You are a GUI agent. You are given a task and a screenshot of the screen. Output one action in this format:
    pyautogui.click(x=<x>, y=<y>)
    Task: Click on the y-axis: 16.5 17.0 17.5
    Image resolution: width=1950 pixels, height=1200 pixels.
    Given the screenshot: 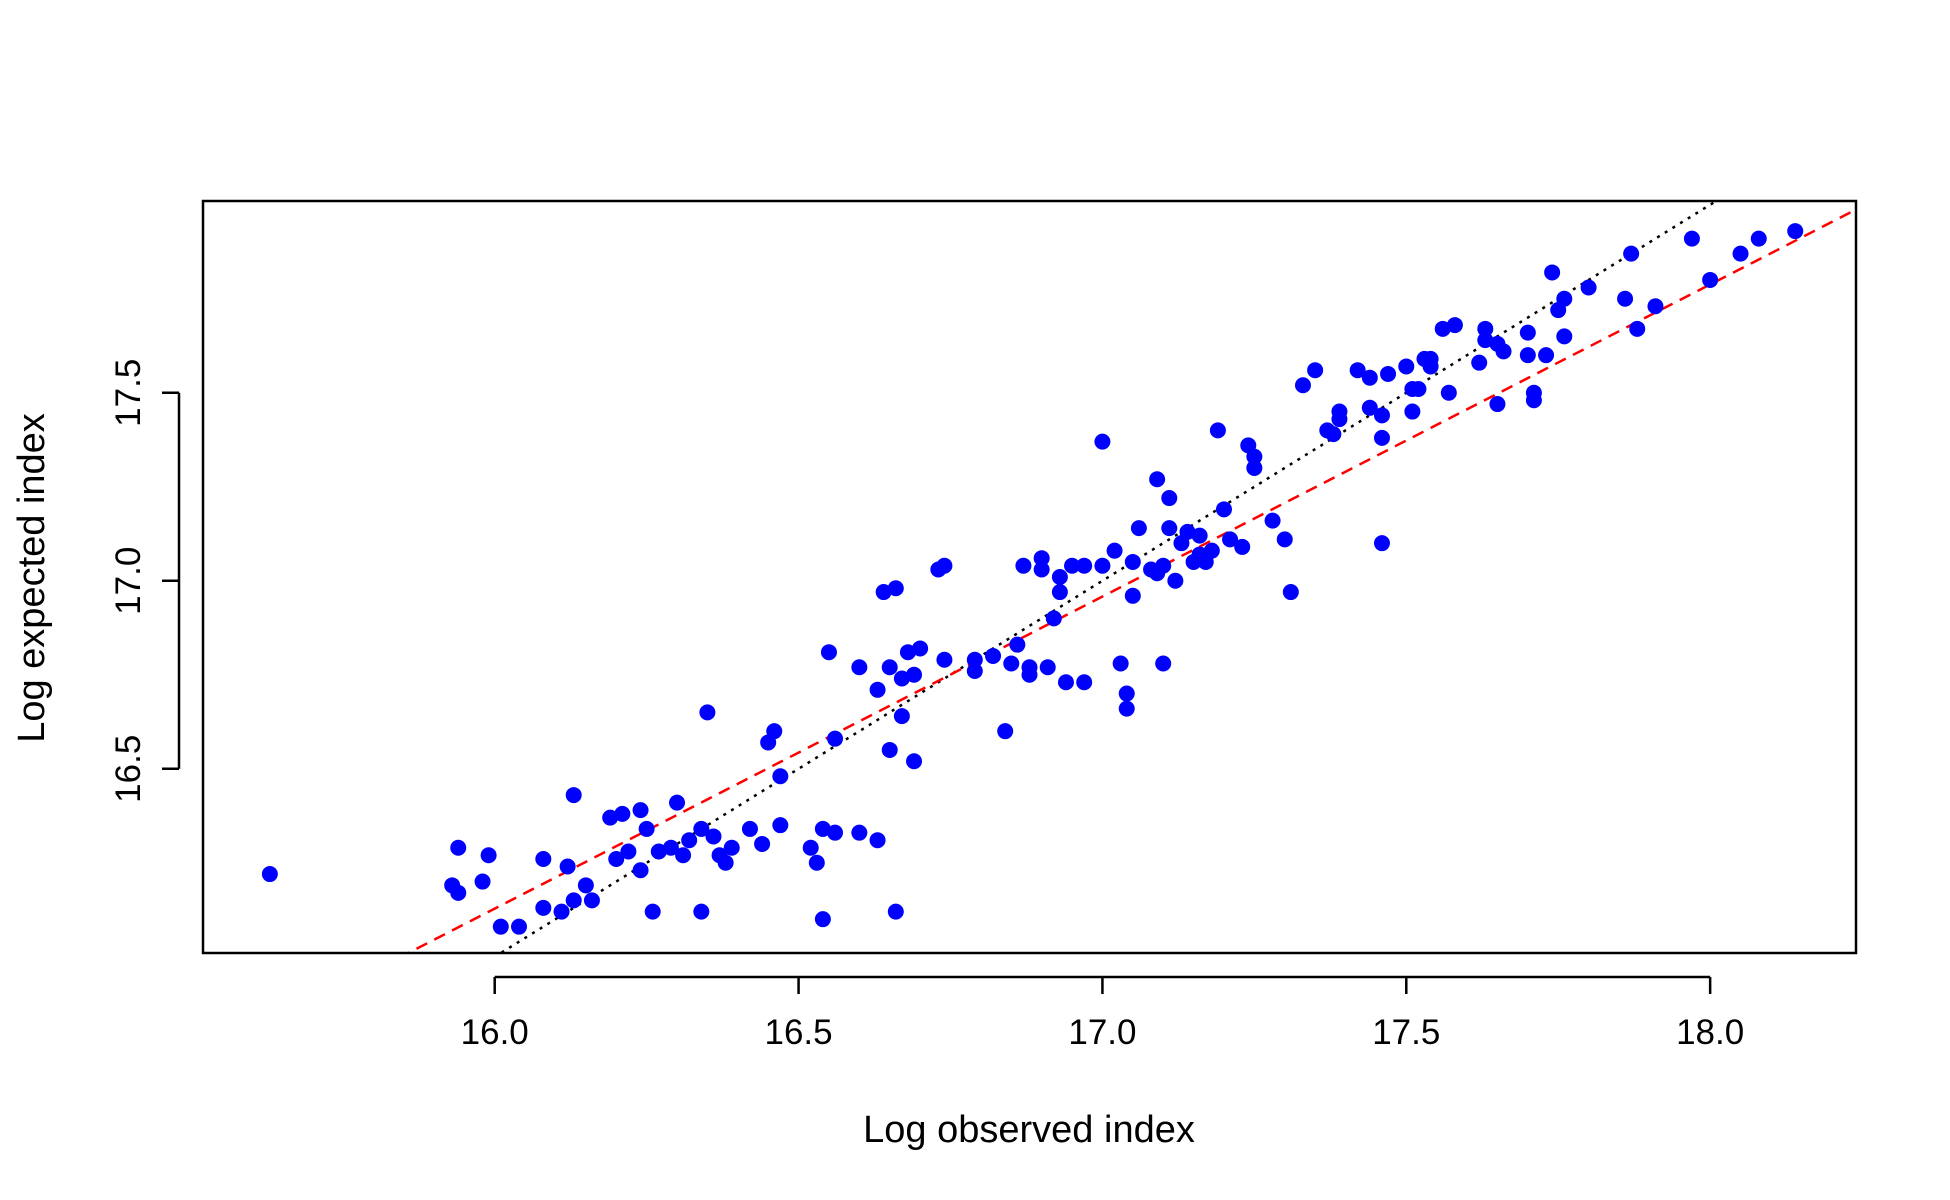 What is the action you would take?
    pyautogui.click(x=145, y=581)
    